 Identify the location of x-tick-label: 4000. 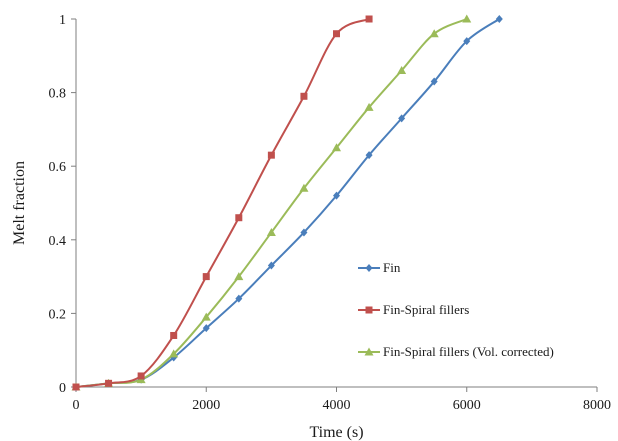
(337, 405).